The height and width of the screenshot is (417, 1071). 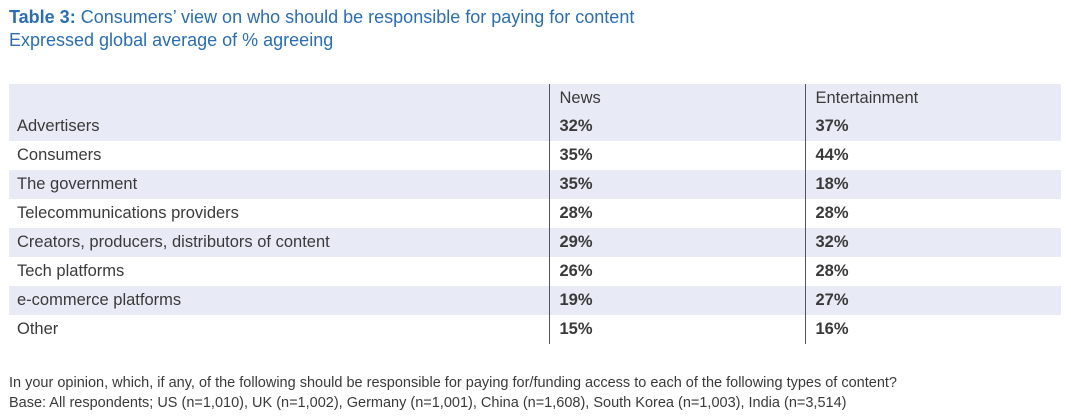 I want to click on table-row: Other 15% 16%, so click(x=535, y=329).